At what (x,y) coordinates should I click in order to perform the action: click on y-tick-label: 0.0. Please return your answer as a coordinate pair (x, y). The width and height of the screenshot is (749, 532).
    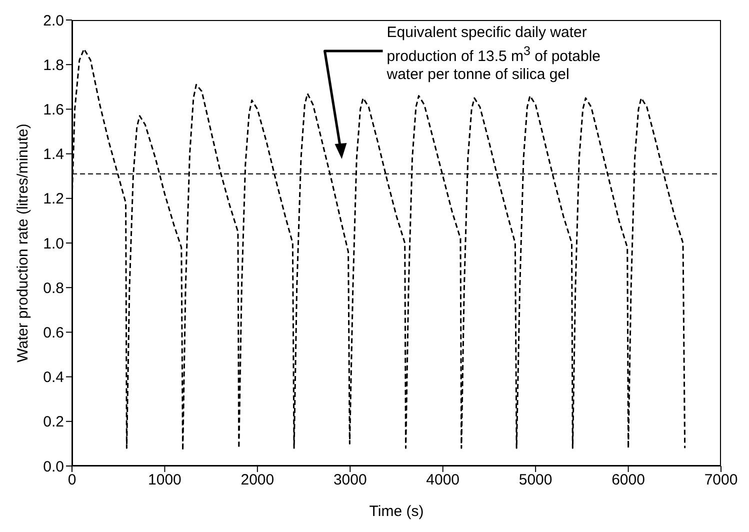
    Looking at the image, I should click on (53, 467).